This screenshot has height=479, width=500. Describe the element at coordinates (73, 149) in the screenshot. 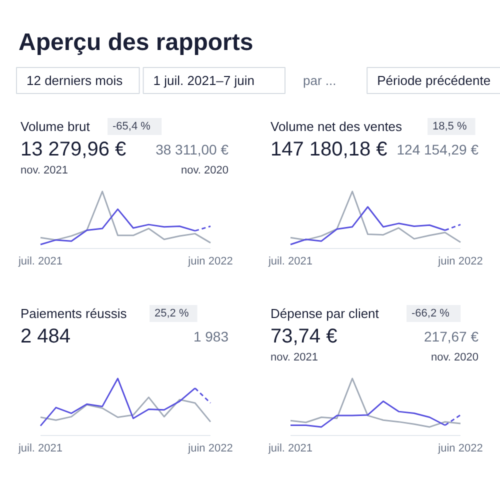

I see `text: 13 279,96 €` at that location.